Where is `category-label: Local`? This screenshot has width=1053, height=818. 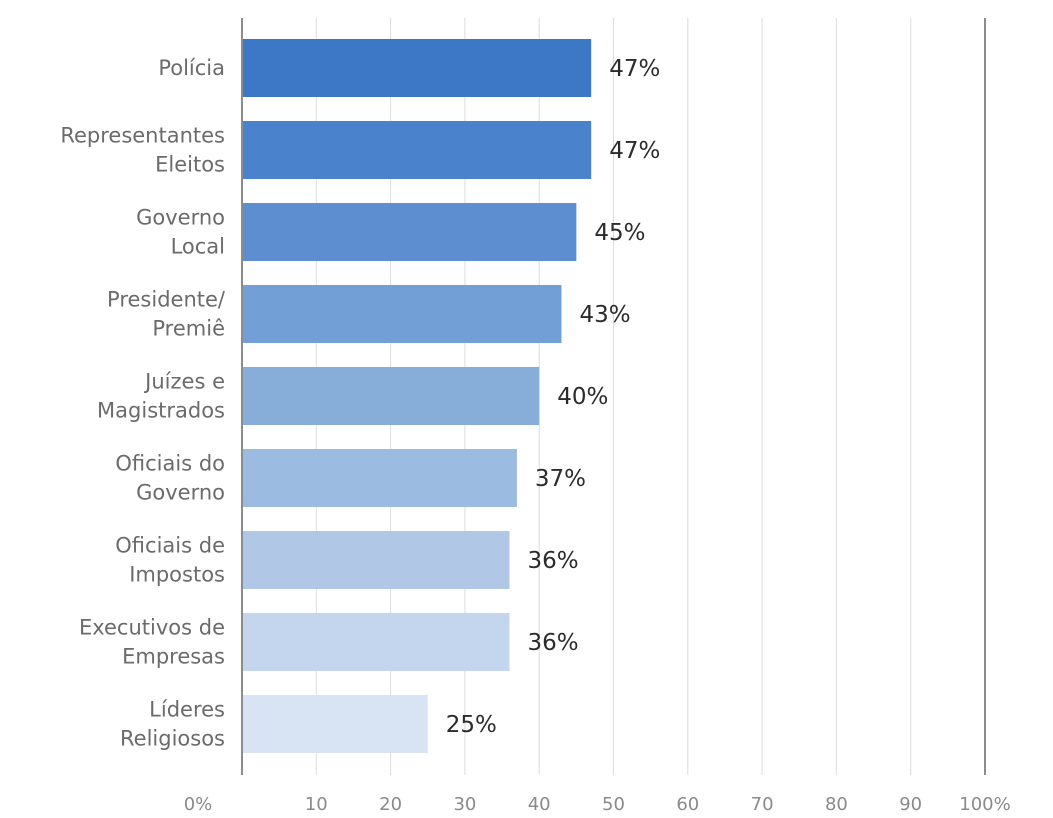
category-label: Local is located at coordinates (198, 247).